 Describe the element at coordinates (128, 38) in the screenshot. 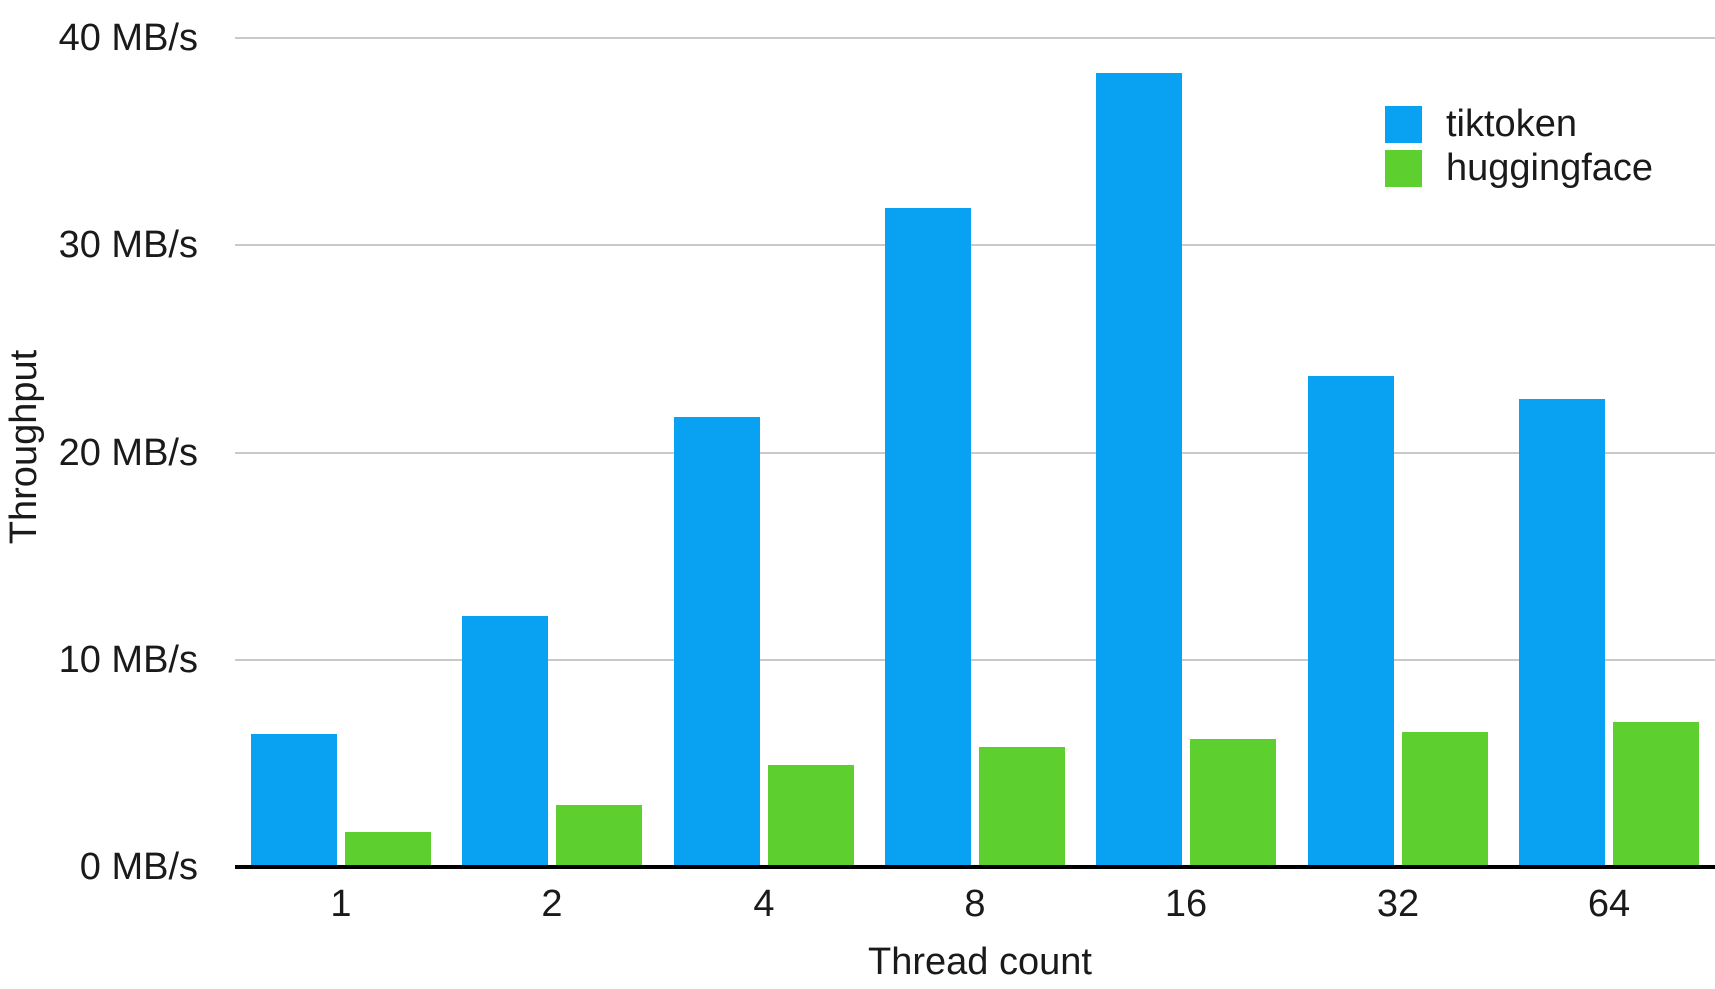

I see `y-tick-label: 40 MB/s` at that location.